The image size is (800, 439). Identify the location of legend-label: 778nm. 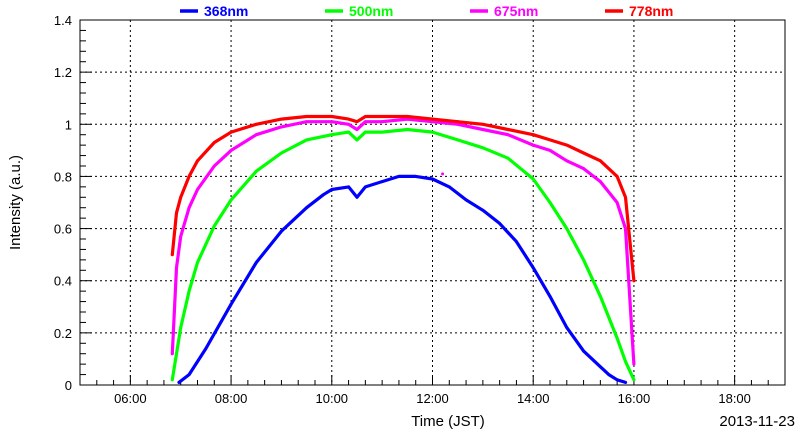
(651, 11).